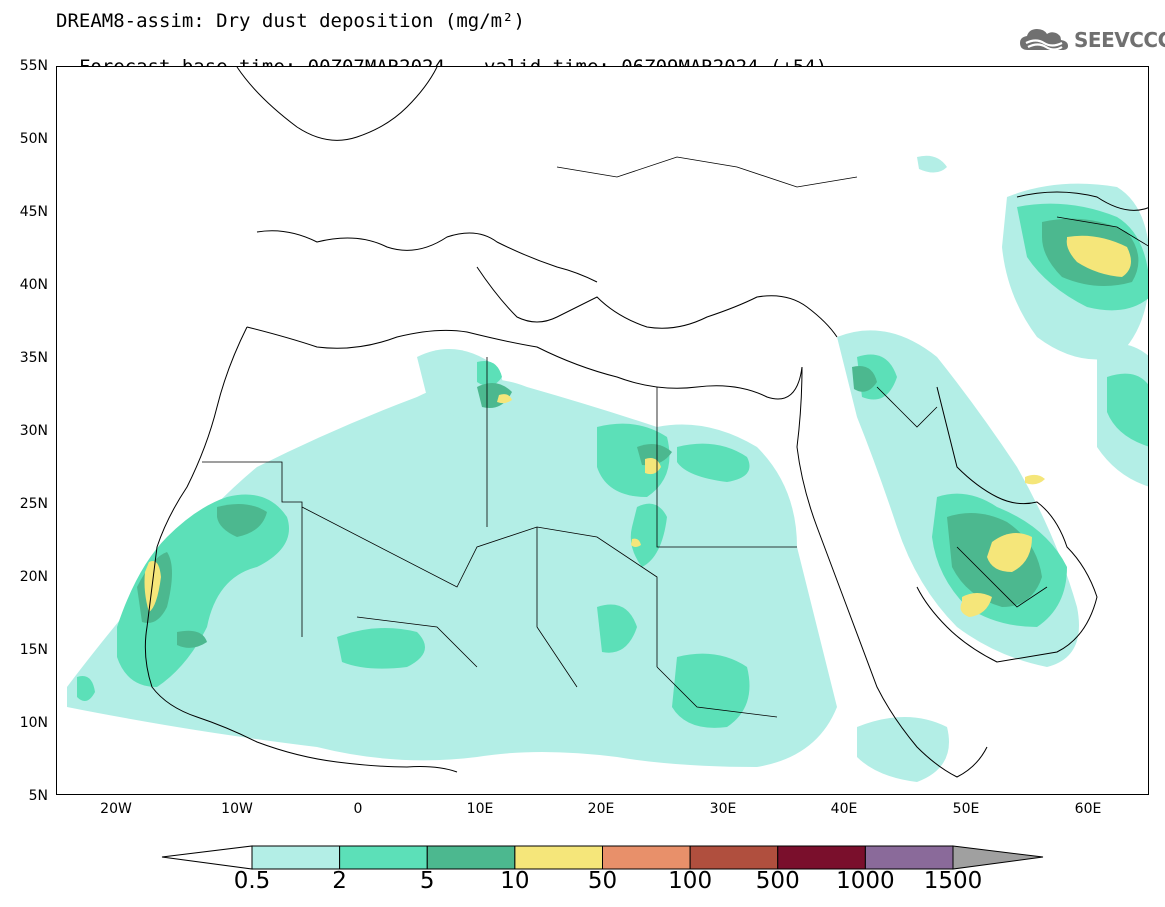 This screenshot has height=907, width=1165. What do you see at coordinates (358, 809) in the screenshot?
I see `lon-label: 0` at bounding box center [358, 809].